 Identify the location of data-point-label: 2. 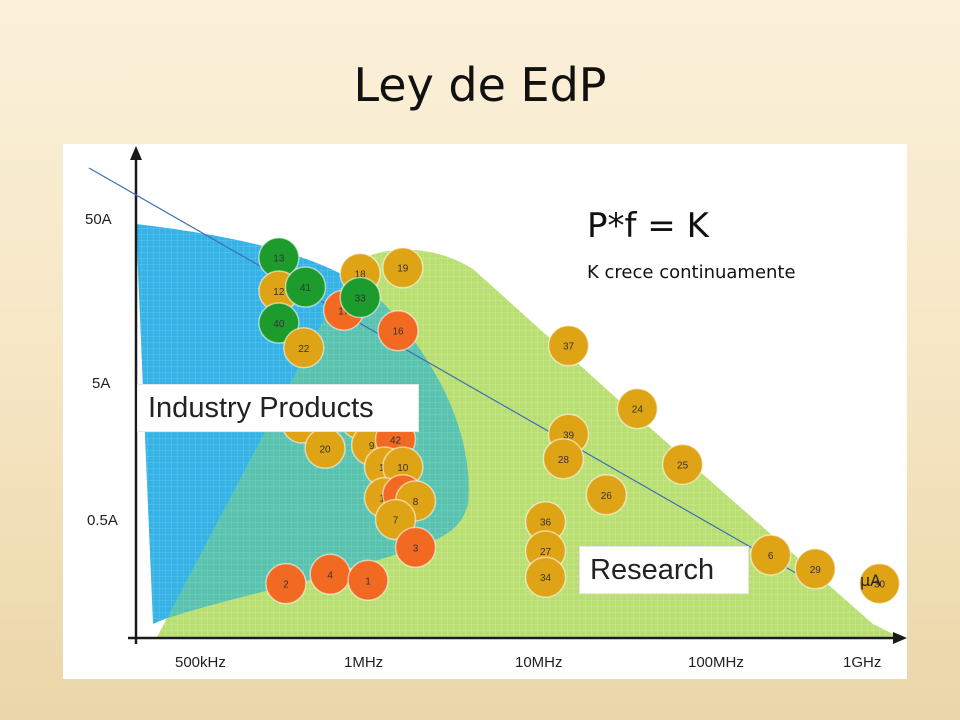
(286, 585).